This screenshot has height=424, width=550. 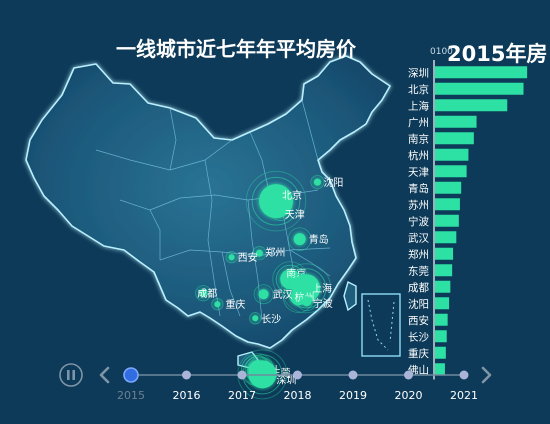 I want to click on bar-宁波, so click(x=447, y=220).